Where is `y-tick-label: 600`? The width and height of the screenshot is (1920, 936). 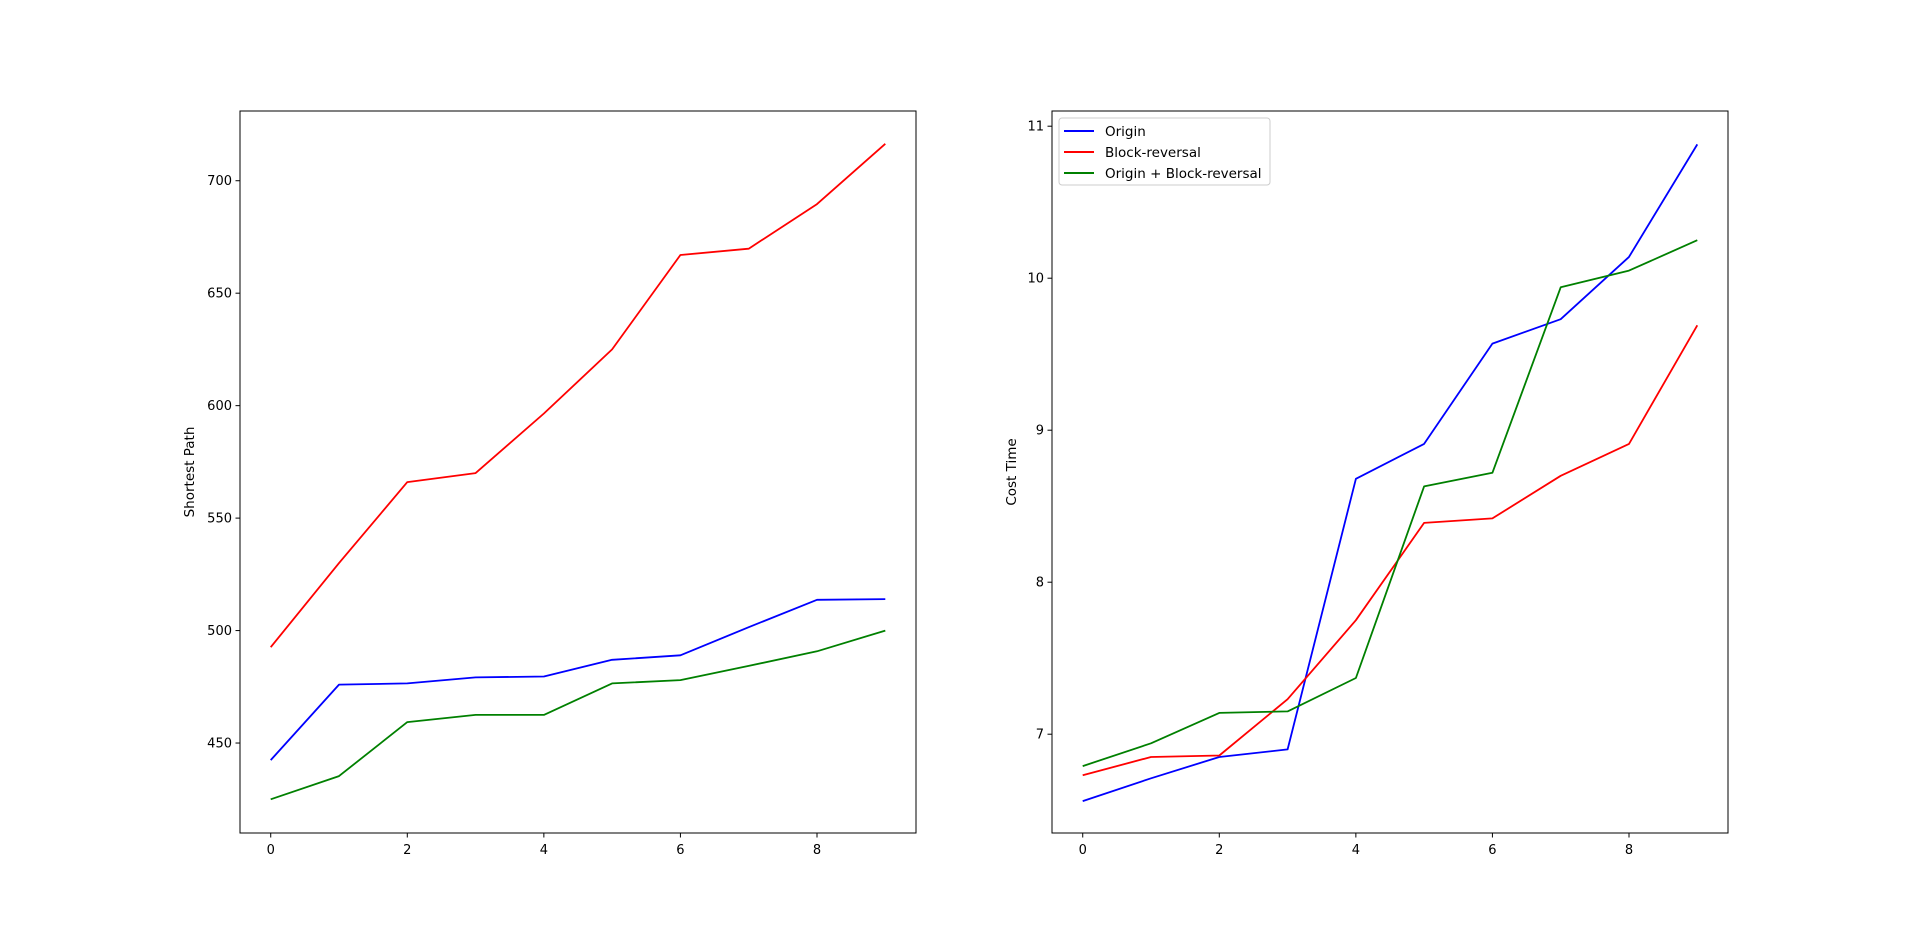 y-tick-label: 600 is located at coordinates (219, 406).